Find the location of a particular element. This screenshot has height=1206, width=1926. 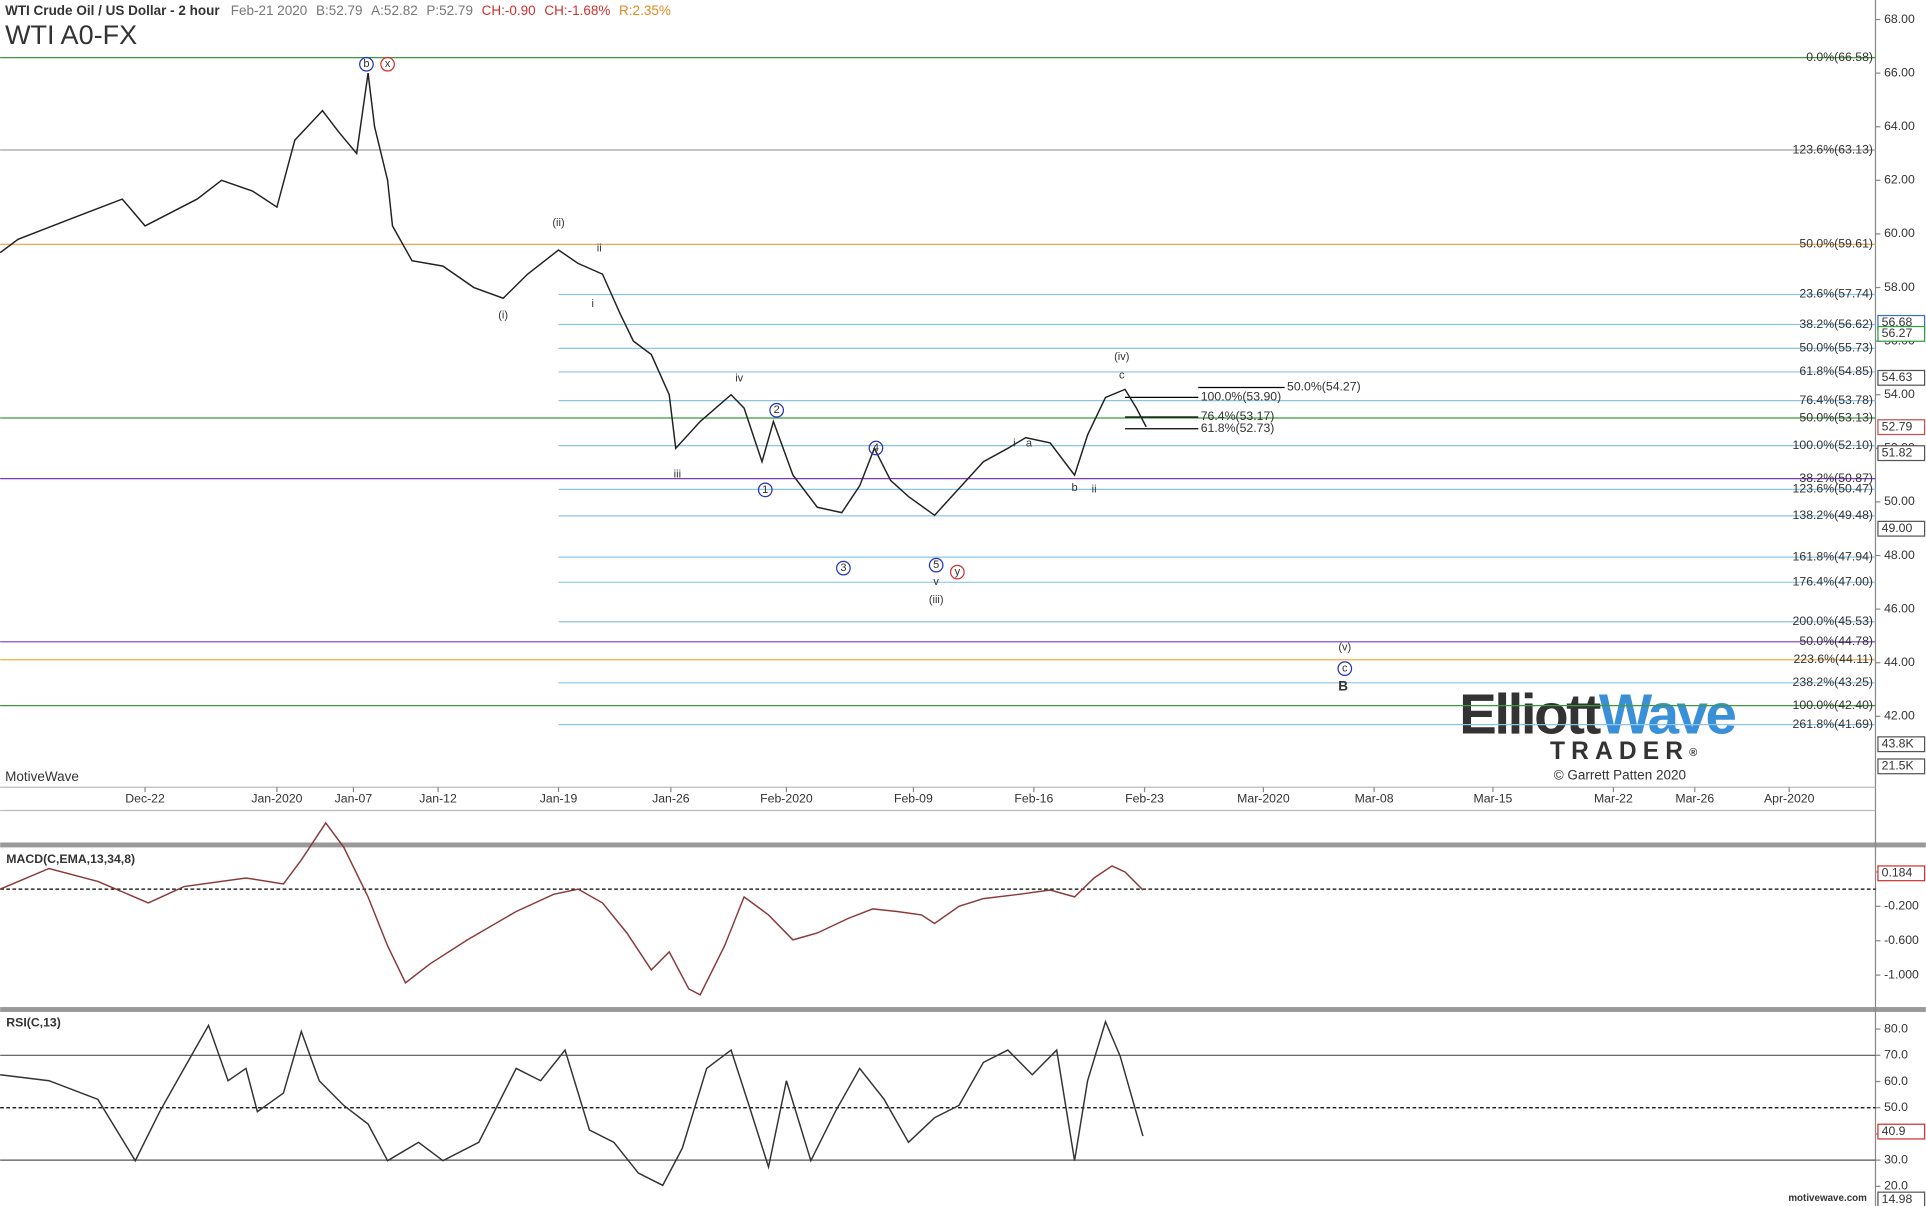

wave-label: (iii) is located at coordinates (936, 600).